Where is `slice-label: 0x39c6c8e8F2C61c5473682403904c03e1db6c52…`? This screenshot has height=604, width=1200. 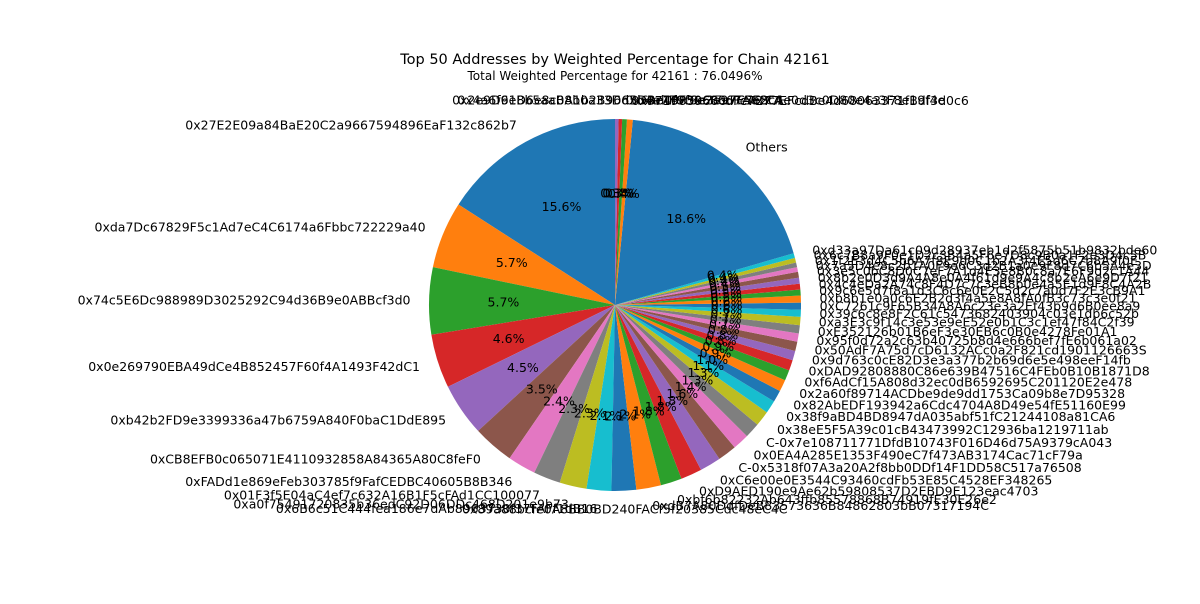 slice-label: 0x39c6c8e8F2C61c5473682403904c03e1db6c52… is located at coordinates (979, 313).